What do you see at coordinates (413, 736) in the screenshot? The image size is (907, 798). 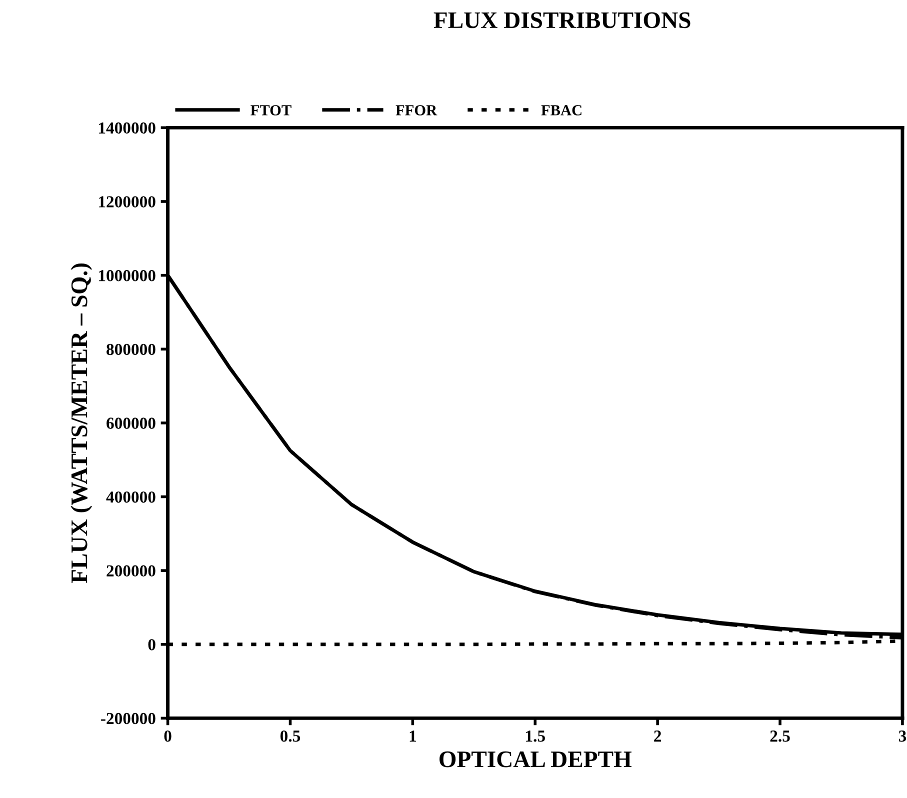 I see `x-tick-label: 1` at bounding box center [413, 736].